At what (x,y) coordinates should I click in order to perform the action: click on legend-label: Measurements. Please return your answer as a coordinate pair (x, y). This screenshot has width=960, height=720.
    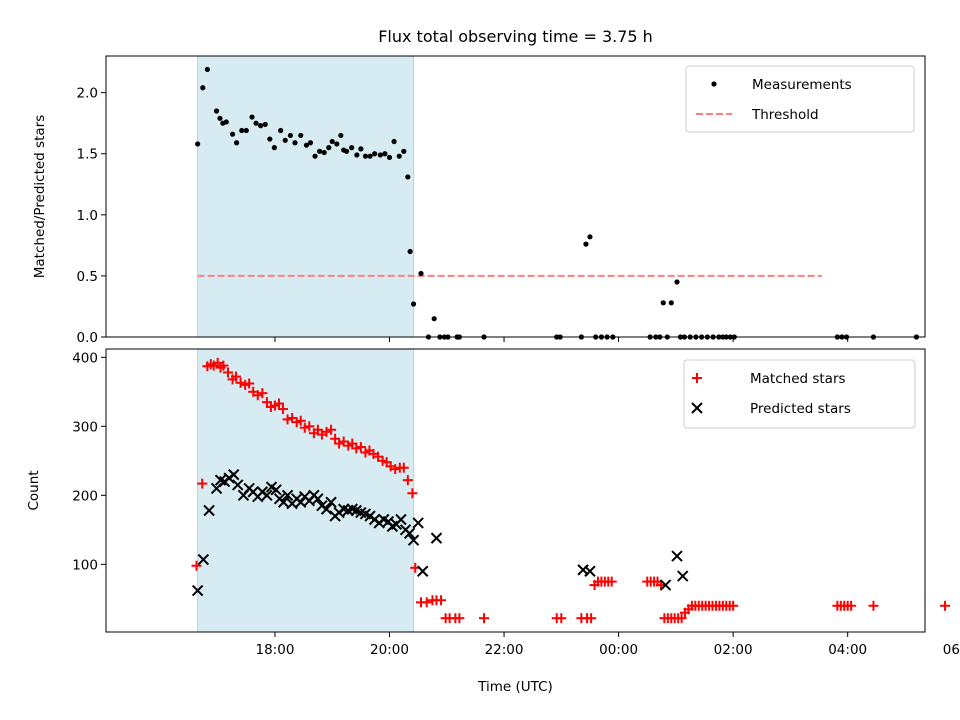
    Looking at the image, I should click on (802, 85).